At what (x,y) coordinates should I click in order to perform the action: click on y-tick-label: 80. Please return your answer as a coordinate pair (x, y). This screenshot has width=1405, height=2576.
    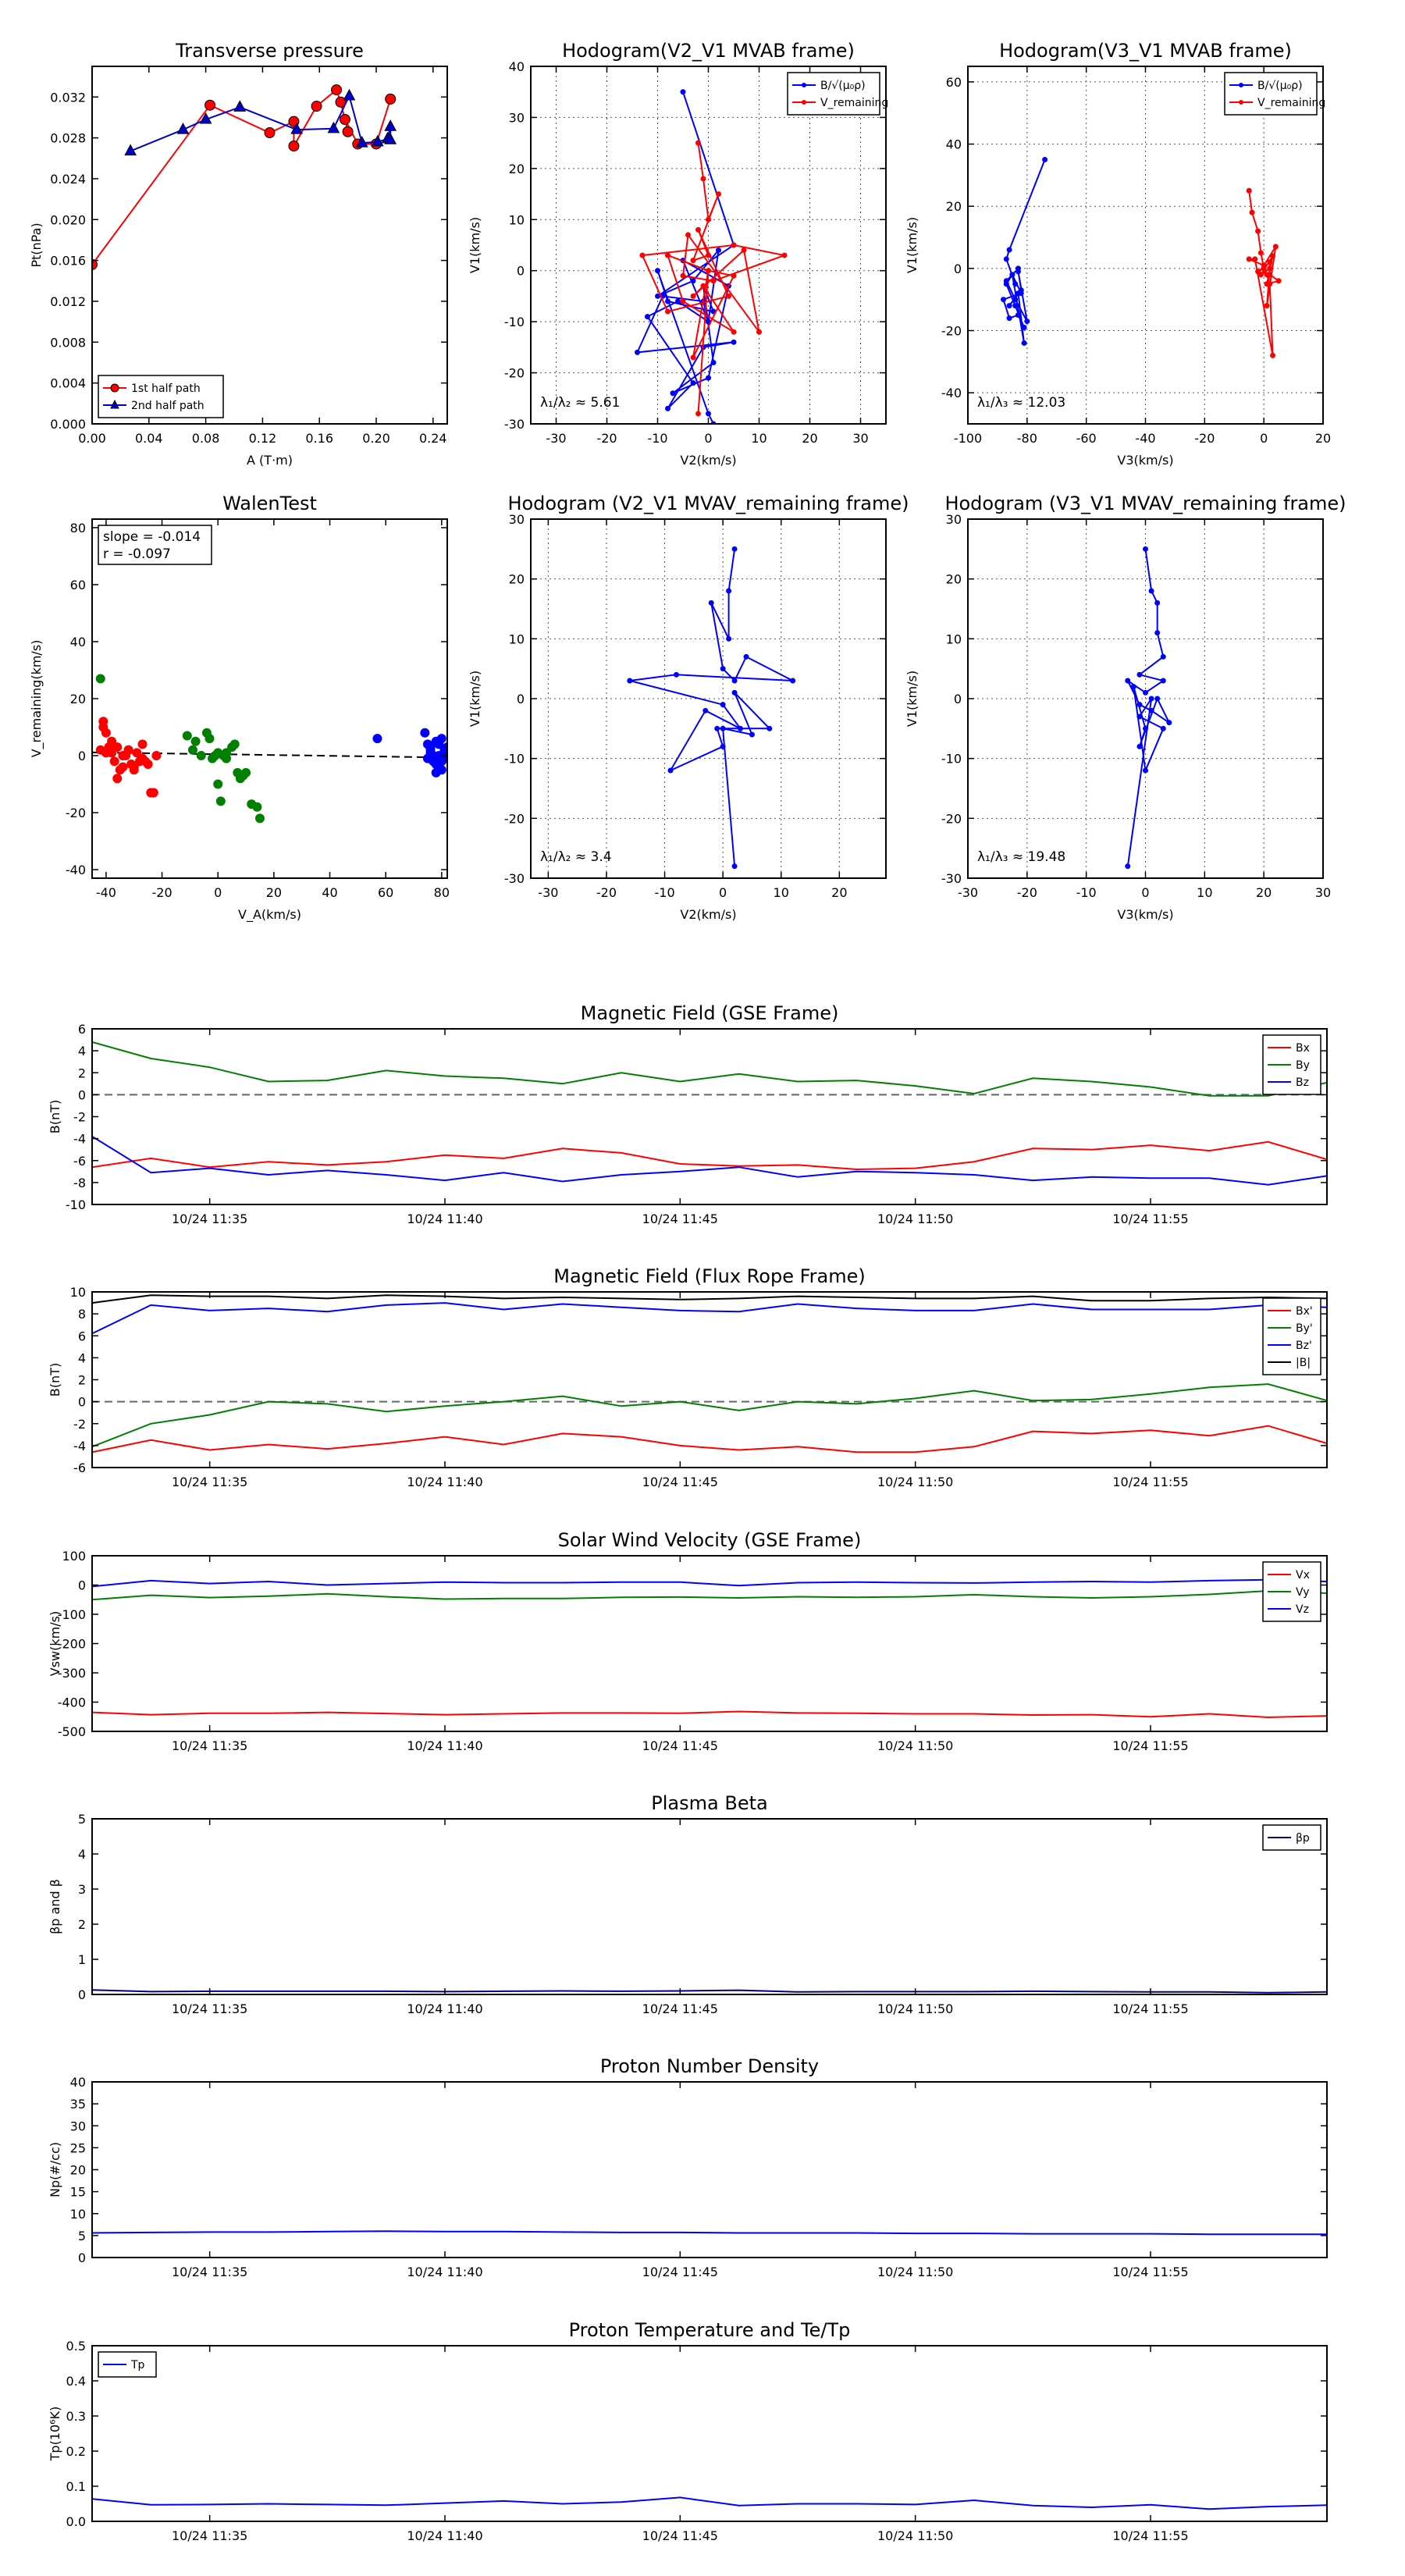
    Looking at the image, I should click on (78, 528).